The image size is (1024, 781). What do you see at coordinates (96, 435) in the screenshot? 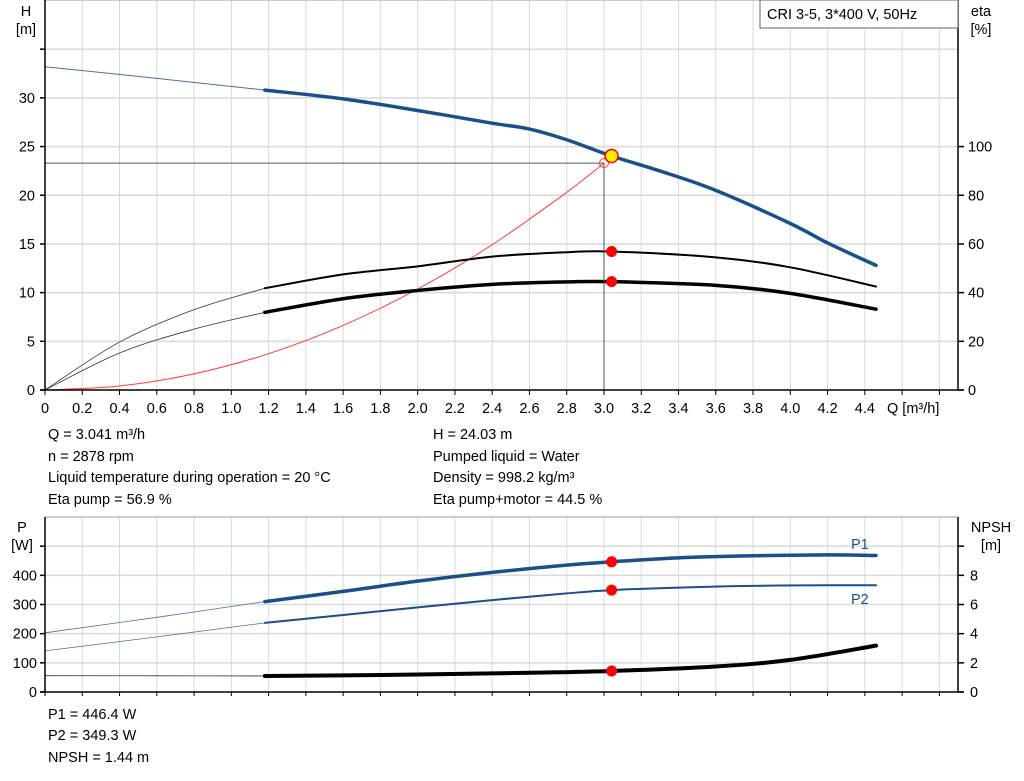
I see `info-flow: Q = 3.041 m³/h` at bounding box center [96, 435].